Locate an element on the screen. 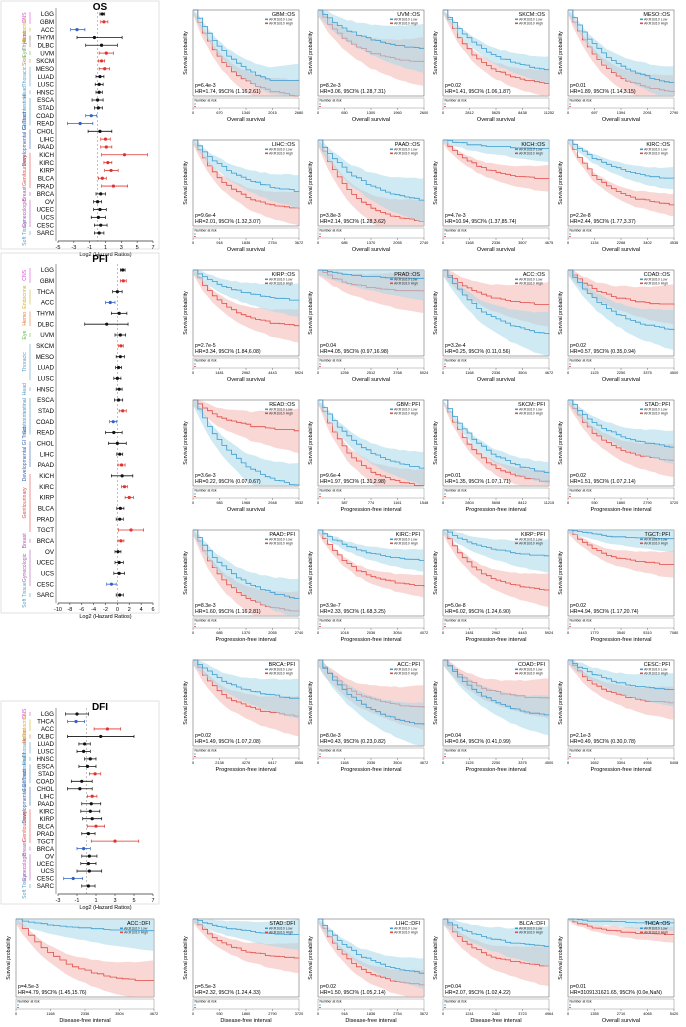  km-title: STAD::DFI is located at coordinates (282, 924).